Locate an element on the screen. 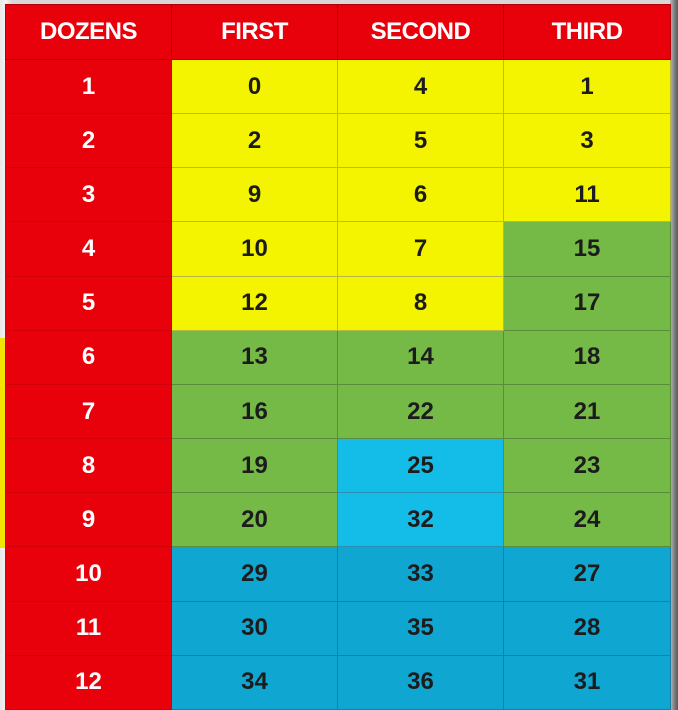 This screenshot has height=710, width=678. first-value-cell: 30 is located at coordinates (254, 628).